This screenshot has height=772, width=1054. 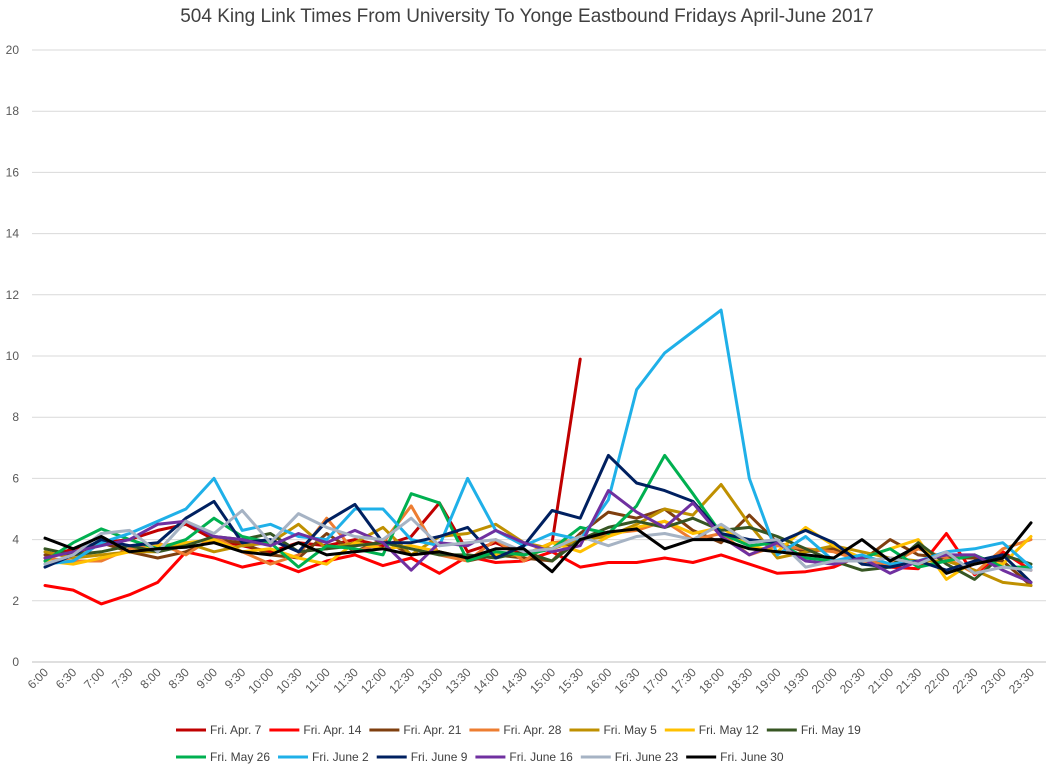 What do you see at coordinates (260, 680) in the screenshot?
I see `x-tick-label: 10:00` at bounding box center [260, 680].